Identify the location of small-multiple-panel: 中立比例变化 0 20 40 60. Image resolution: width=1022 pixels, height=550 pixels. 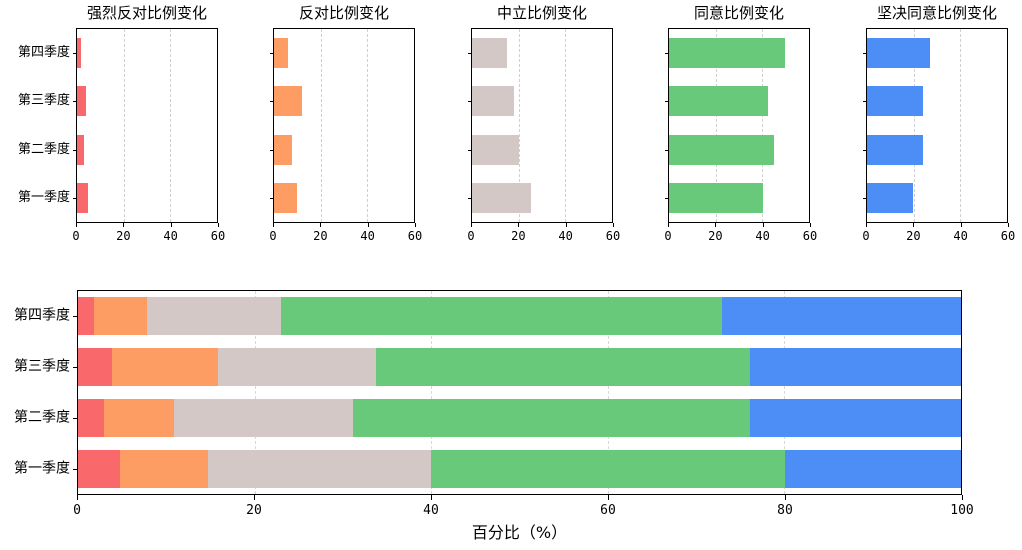
(543, 125).